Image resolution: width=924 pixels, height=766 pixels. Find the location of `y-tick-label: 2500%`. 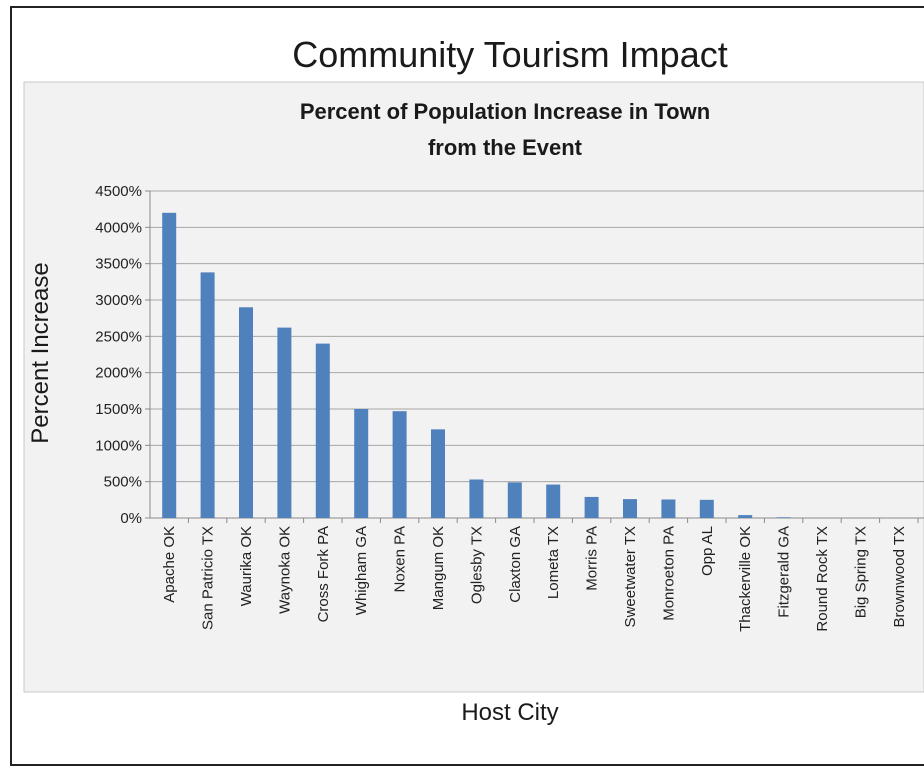

y-tick-label: 2500% is located at coordinates (118, 336).